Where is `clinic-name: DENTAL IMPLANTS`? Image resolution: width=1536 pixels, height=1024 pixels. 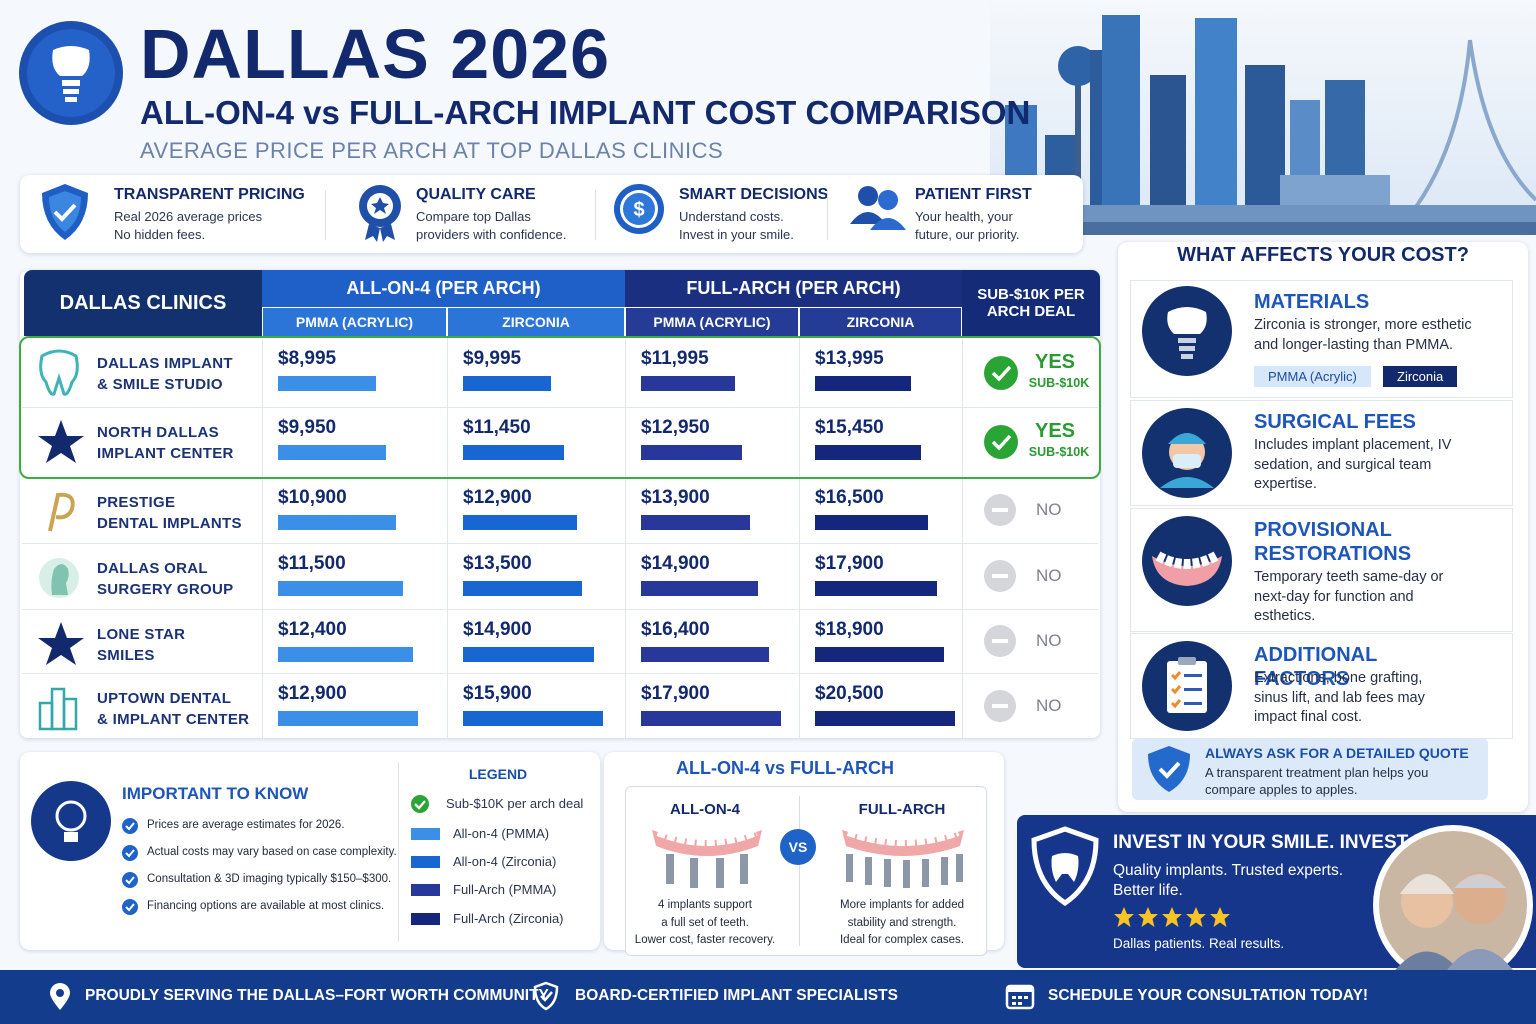
clinic-name: DENTAL IMPLANTS is located at coordinates (169, 523).